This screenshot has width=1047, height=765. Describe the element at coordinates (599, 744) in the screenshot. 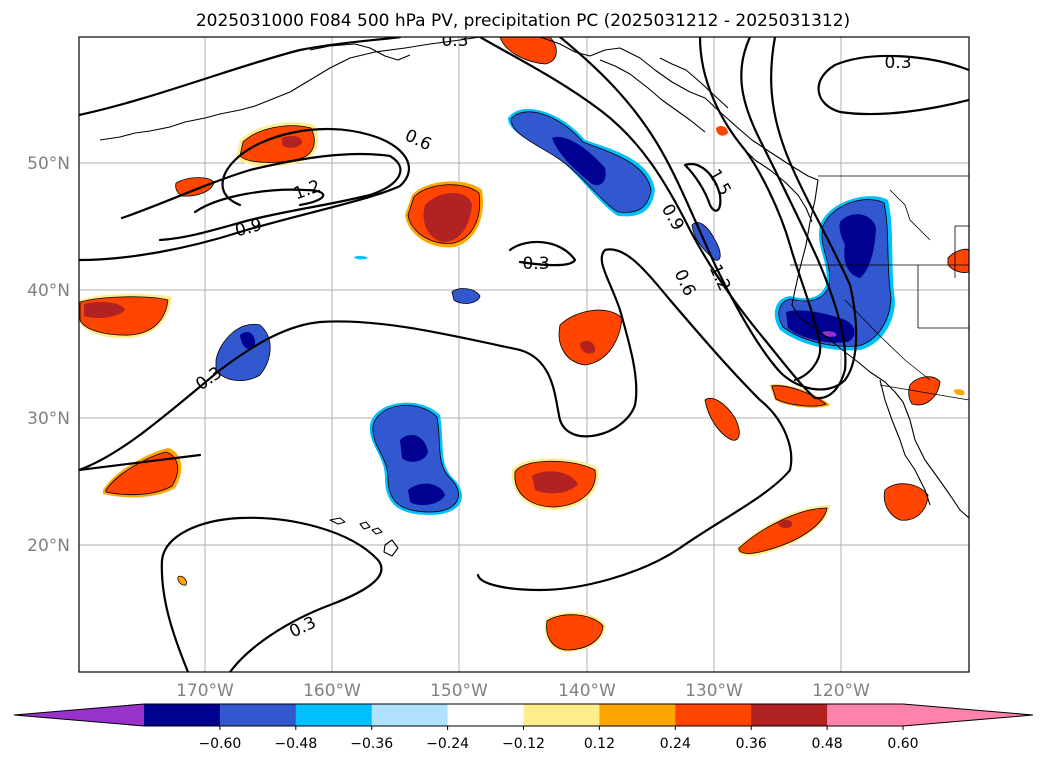

I see `colorbar-tick-label: 0.12` at that location.